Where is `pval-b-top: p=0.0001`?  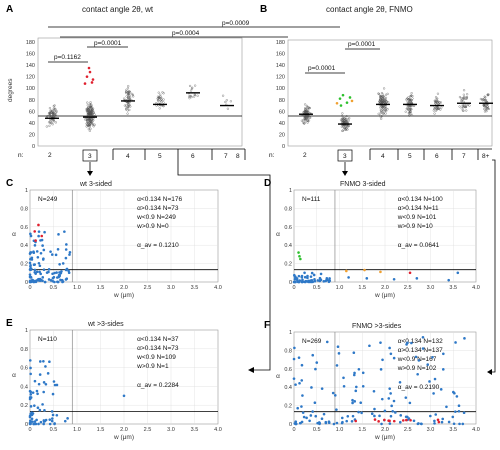
pval-b-top: p=0.0001 is located at coordinates (362, 44).